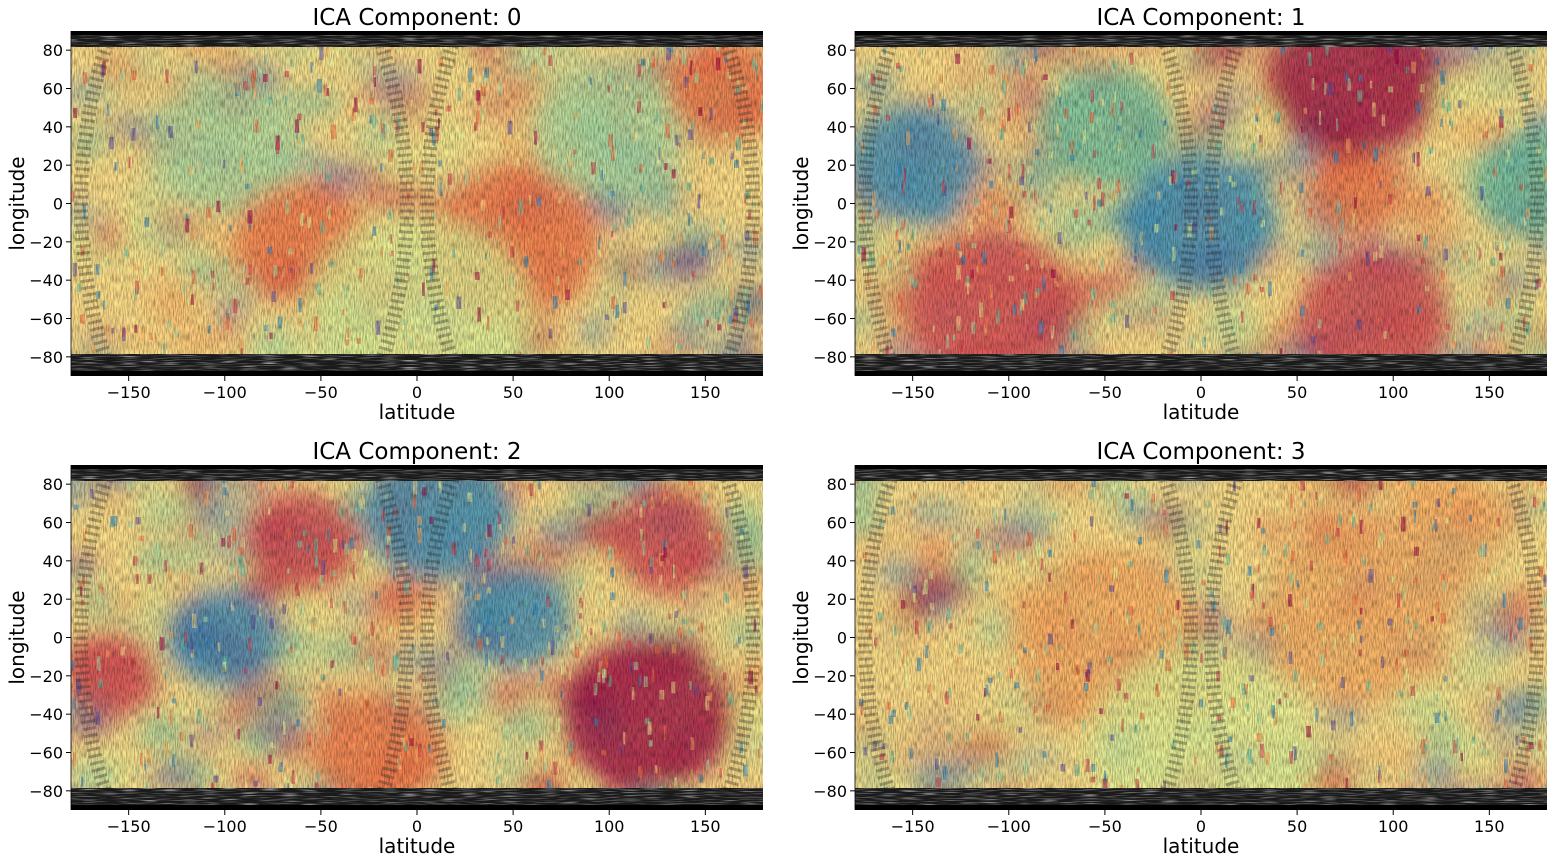 This screenshot has width=1553, height=862. I want to click on chart-title: ICA Component: 1, so click(1200, 18).